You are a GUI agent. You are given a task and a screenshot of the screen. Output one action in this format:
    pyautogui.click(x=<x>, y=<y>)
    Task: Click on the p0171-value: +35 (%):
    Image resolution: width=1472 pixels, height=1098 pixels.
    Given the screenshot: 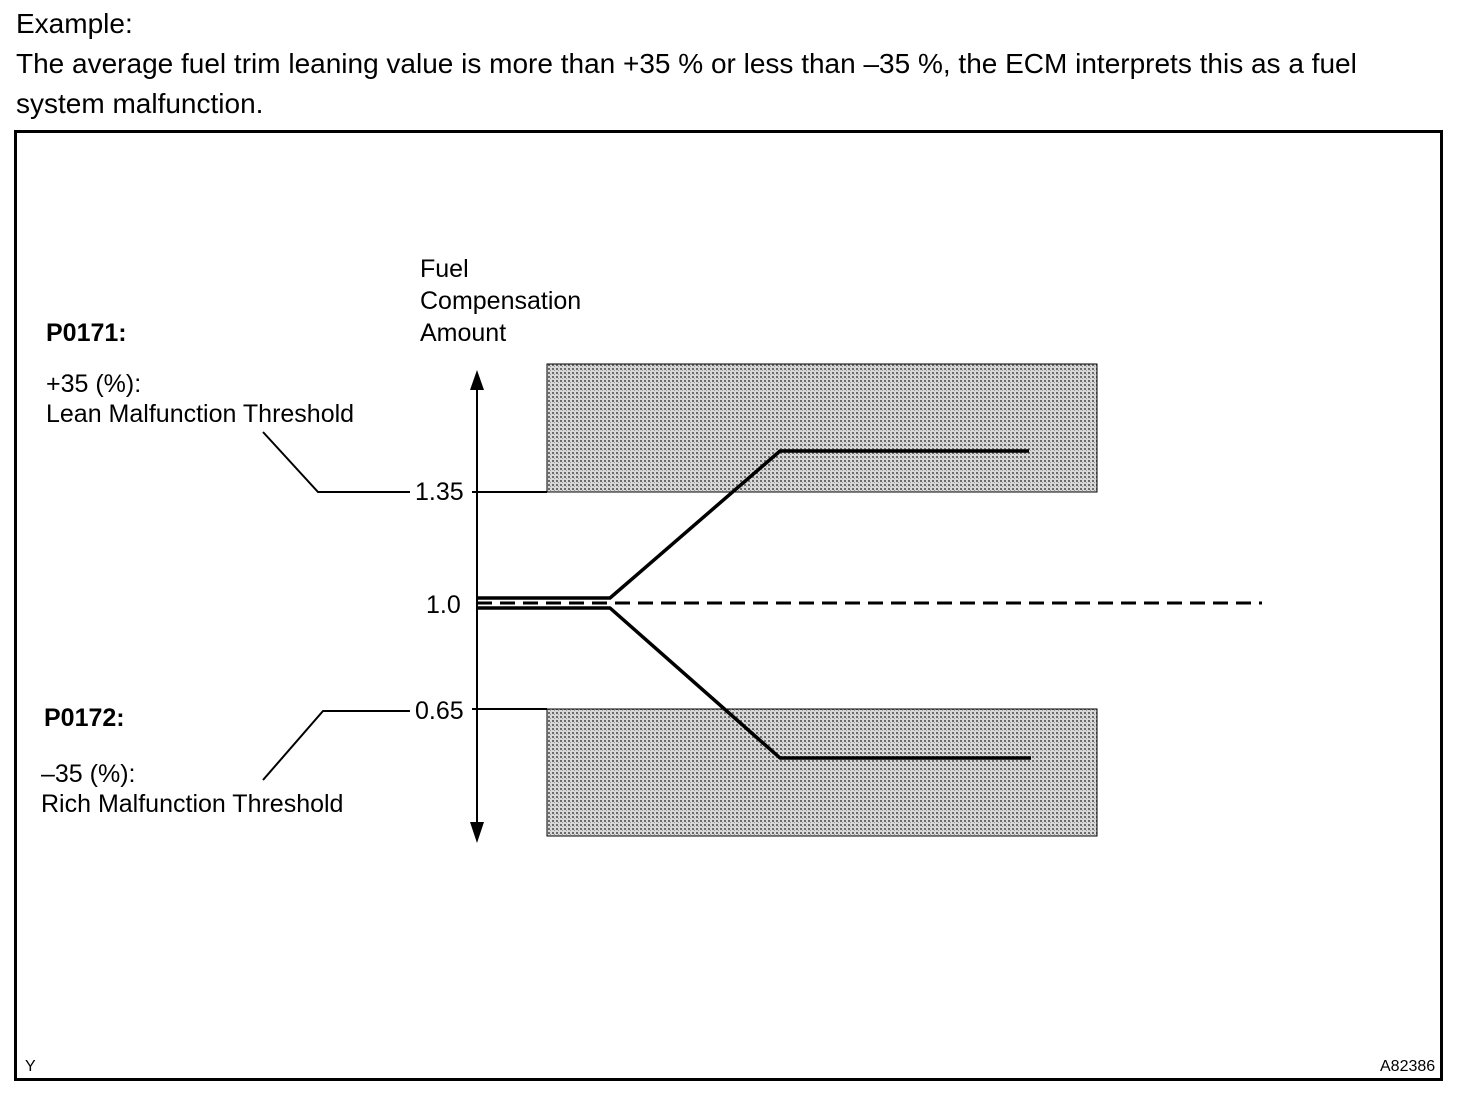 What is the action you would take?
    pyautogui.click(x=94, y=384)
    